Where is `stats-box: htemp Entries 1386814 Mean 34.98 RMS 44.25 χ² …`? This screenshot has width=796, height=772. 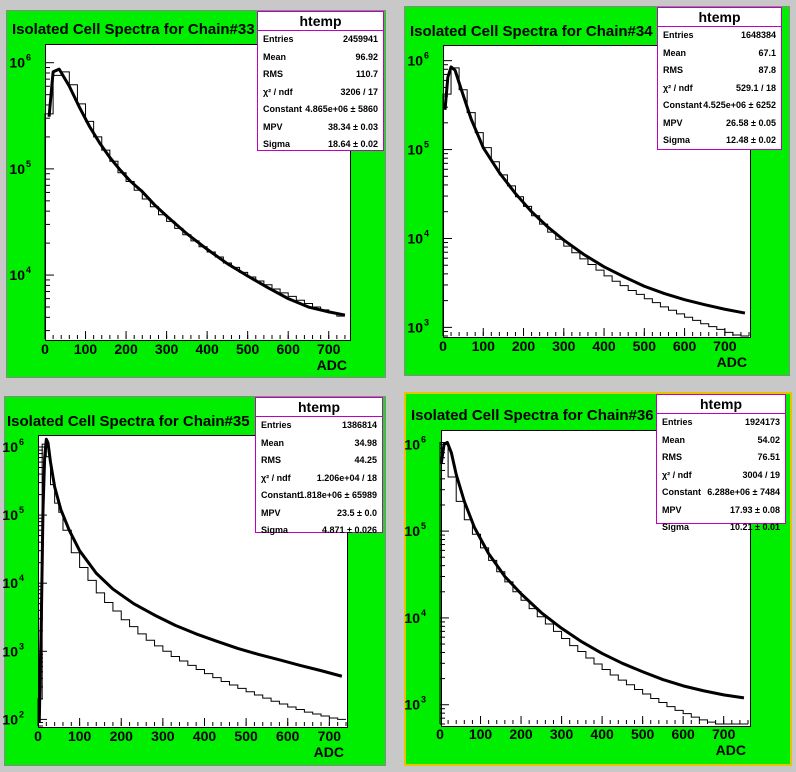
stats-box: htemp Entries 1386814 Mean 34.98 RMS 44.25 χ² … is located at coordinates (319, 466).